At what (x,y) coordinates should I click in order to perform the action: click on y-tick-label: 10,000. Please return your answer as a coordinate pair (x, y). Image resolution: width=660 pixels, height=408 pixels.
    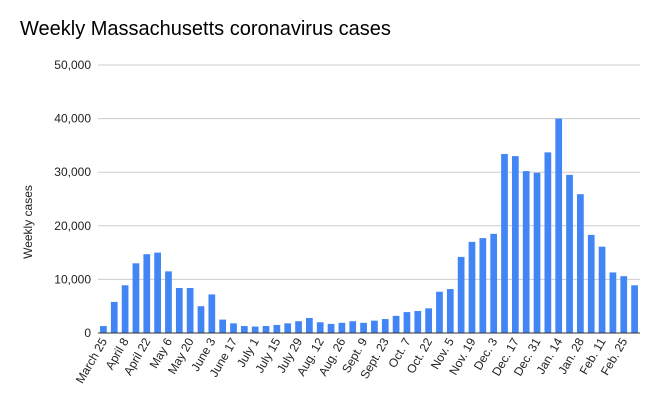
    Looking at the image, I should click on (72, 279).